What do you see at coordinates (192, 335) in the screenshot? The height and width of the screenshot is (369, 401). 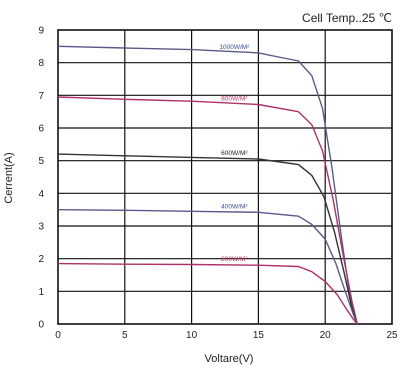 I see `x-tick-label: 10` at bounding box center [192, 335].